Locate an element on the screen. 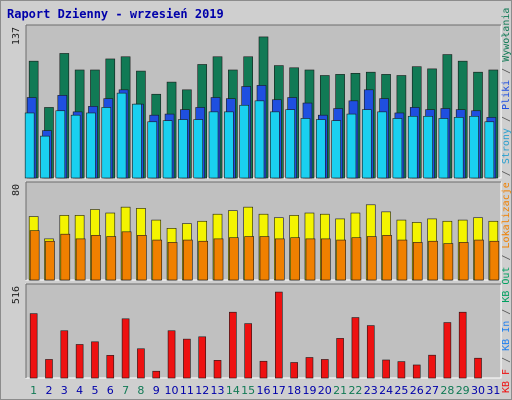  x-tick-label: 15 is located at coordinates (248, 390).